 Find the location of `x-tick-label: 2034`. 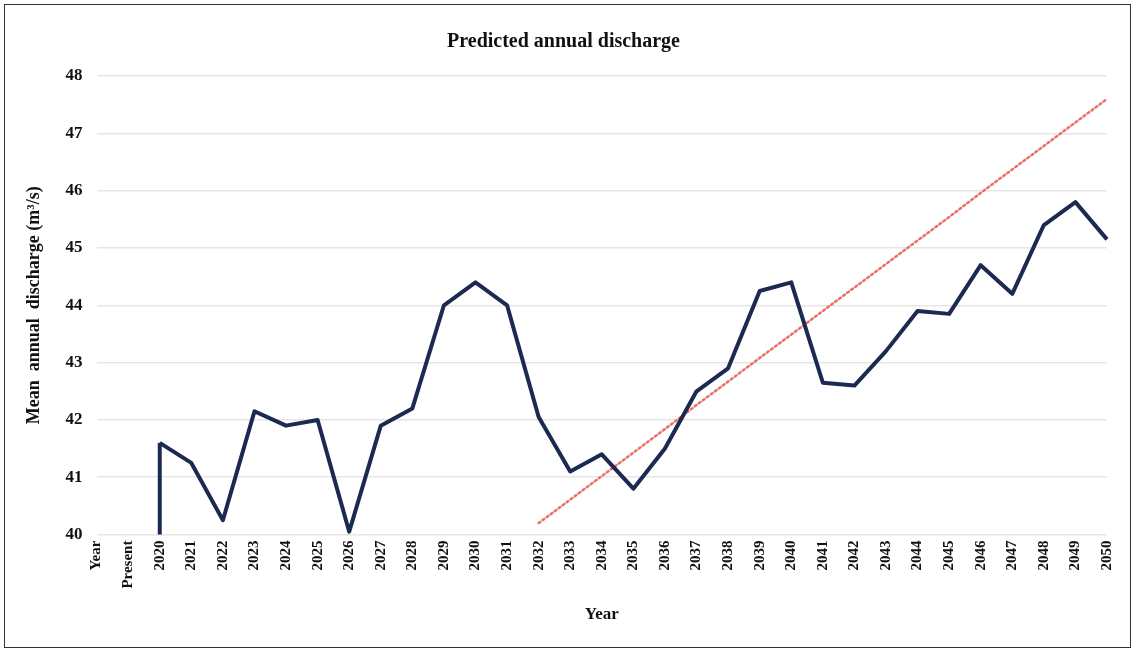

x-tick-label: 2034 is located at coordinates (600, 555).